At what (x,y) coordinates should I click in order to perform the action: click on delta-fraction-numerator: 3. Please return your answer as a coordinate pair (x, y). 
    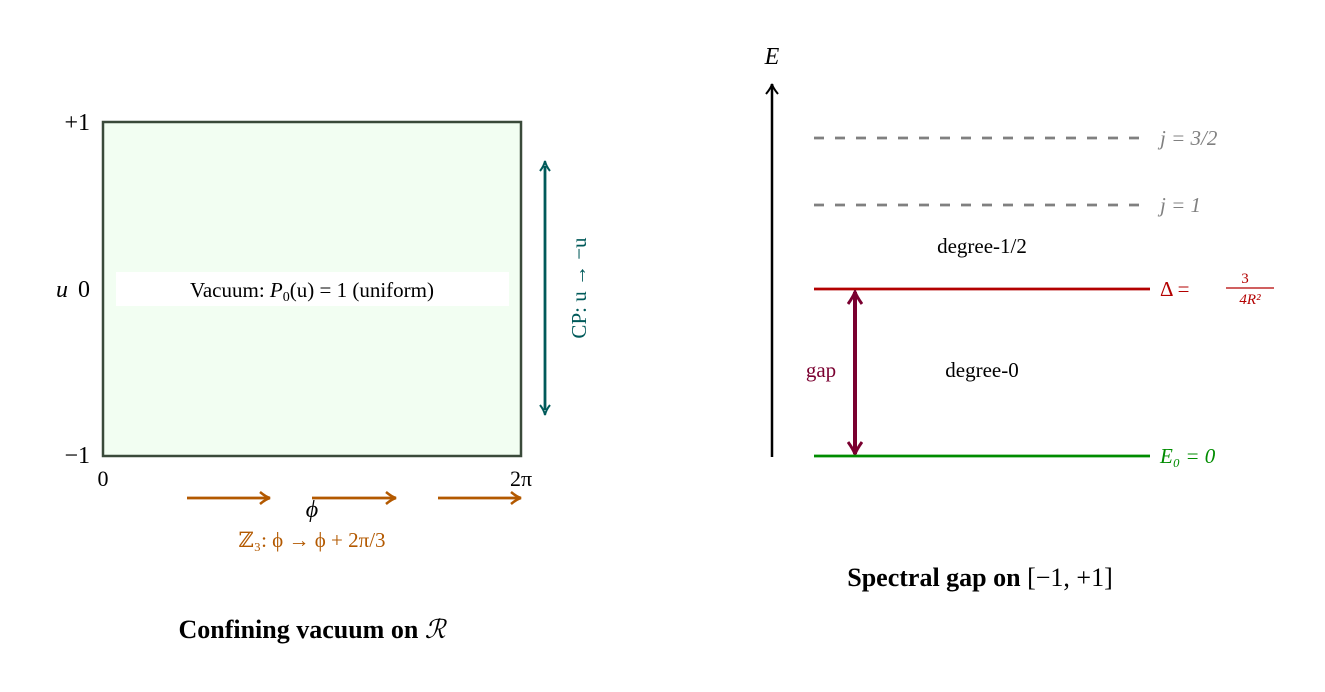
    Looking at the image, I should click on (1245, 279).